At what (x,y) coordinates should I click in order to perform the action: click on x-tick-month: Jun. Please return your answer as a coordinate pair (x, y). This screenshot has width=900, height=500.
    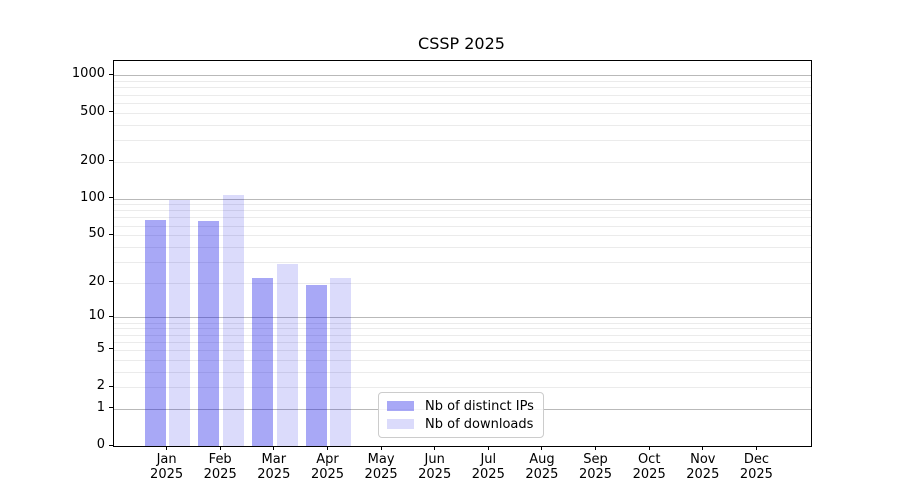
    Looking at the image, I should click on (434, 459).